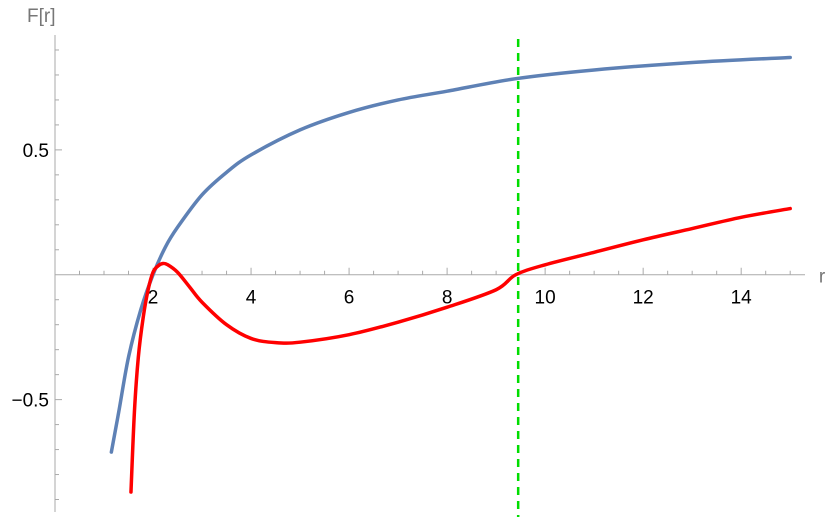 The width and height of the screenshot is (830, 517). Describe the element at coordinates (742, 298) in the screenshot. I see `x-tick-label: 14` at that location.